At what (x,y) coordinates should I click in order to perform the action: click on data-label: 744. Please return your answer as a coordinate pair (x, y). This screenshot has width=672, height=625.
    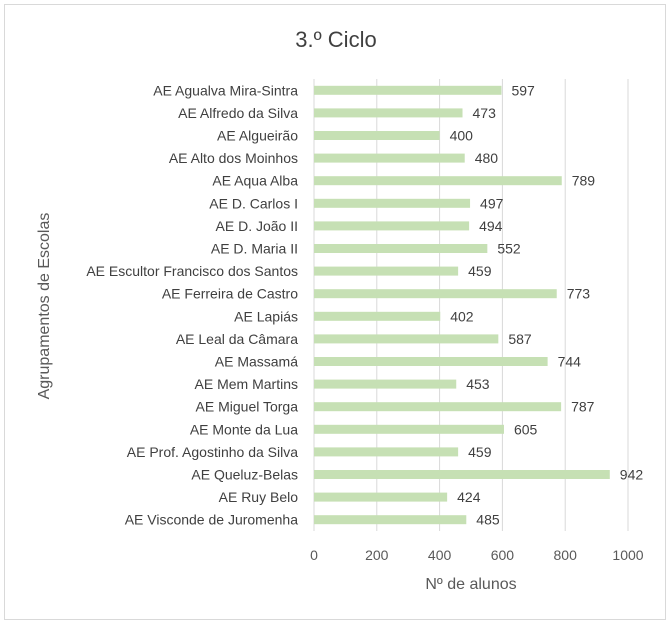
    Looking at the image, I should click on (570, 362).